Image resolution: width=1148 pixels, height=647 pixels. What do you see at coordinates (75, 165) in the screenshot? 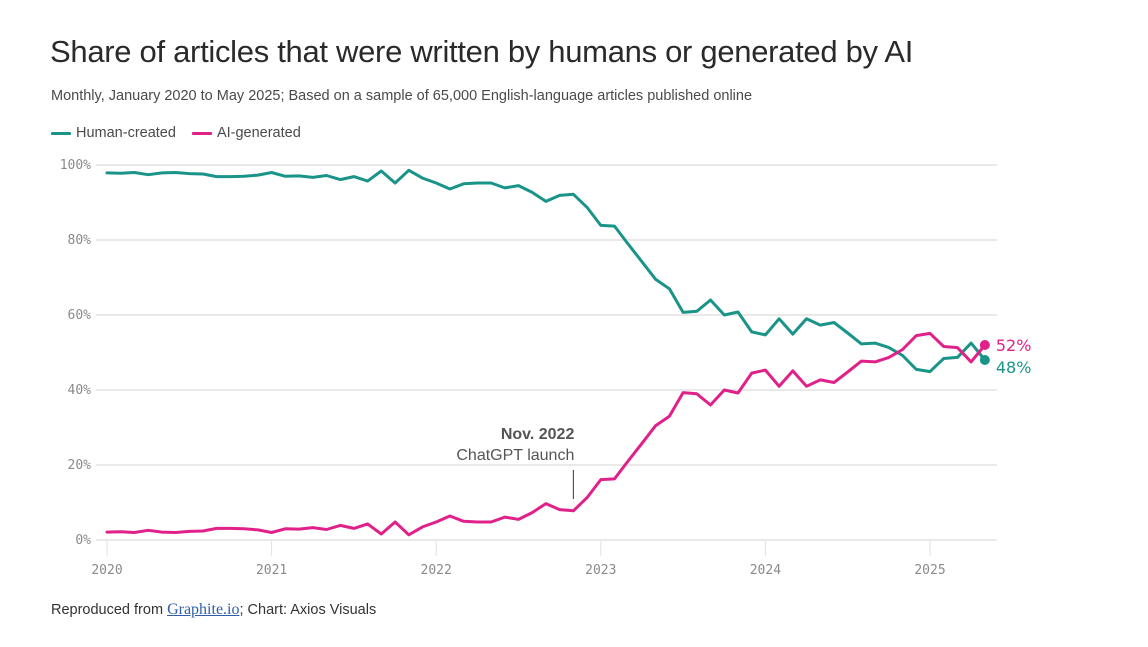
I see `y-tick-label: 100%` at bounding box center [75, 165].